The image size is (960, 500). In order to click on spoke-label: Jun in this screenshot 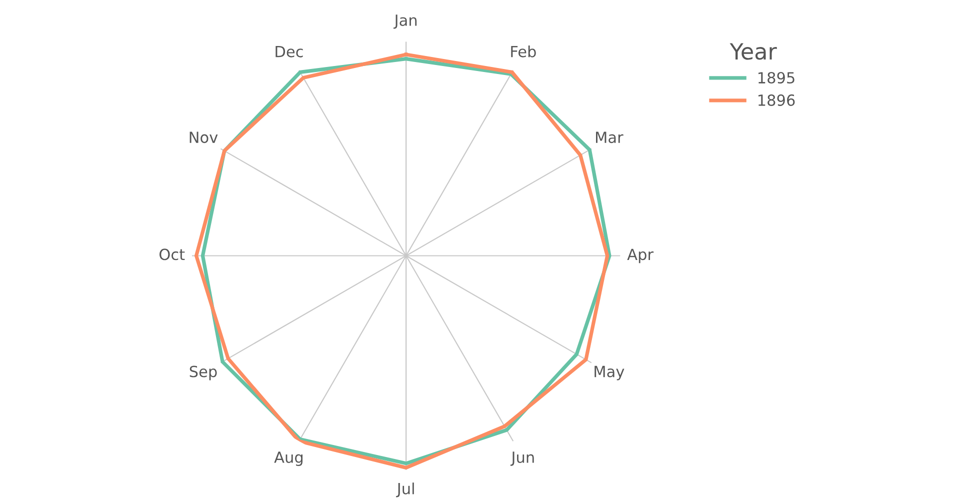, I will do `click(522, 459)`.